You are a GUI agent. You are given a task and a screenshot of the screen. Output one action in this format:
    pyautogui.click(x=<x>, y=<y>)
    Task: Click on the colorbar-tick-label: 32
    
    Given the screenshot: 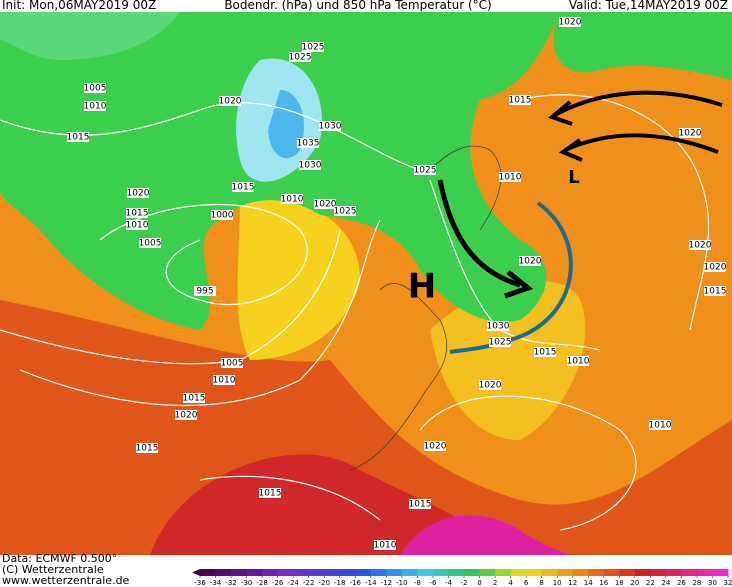 What is the action you would take?
    pyautogui.click(x=728, y=583)
    